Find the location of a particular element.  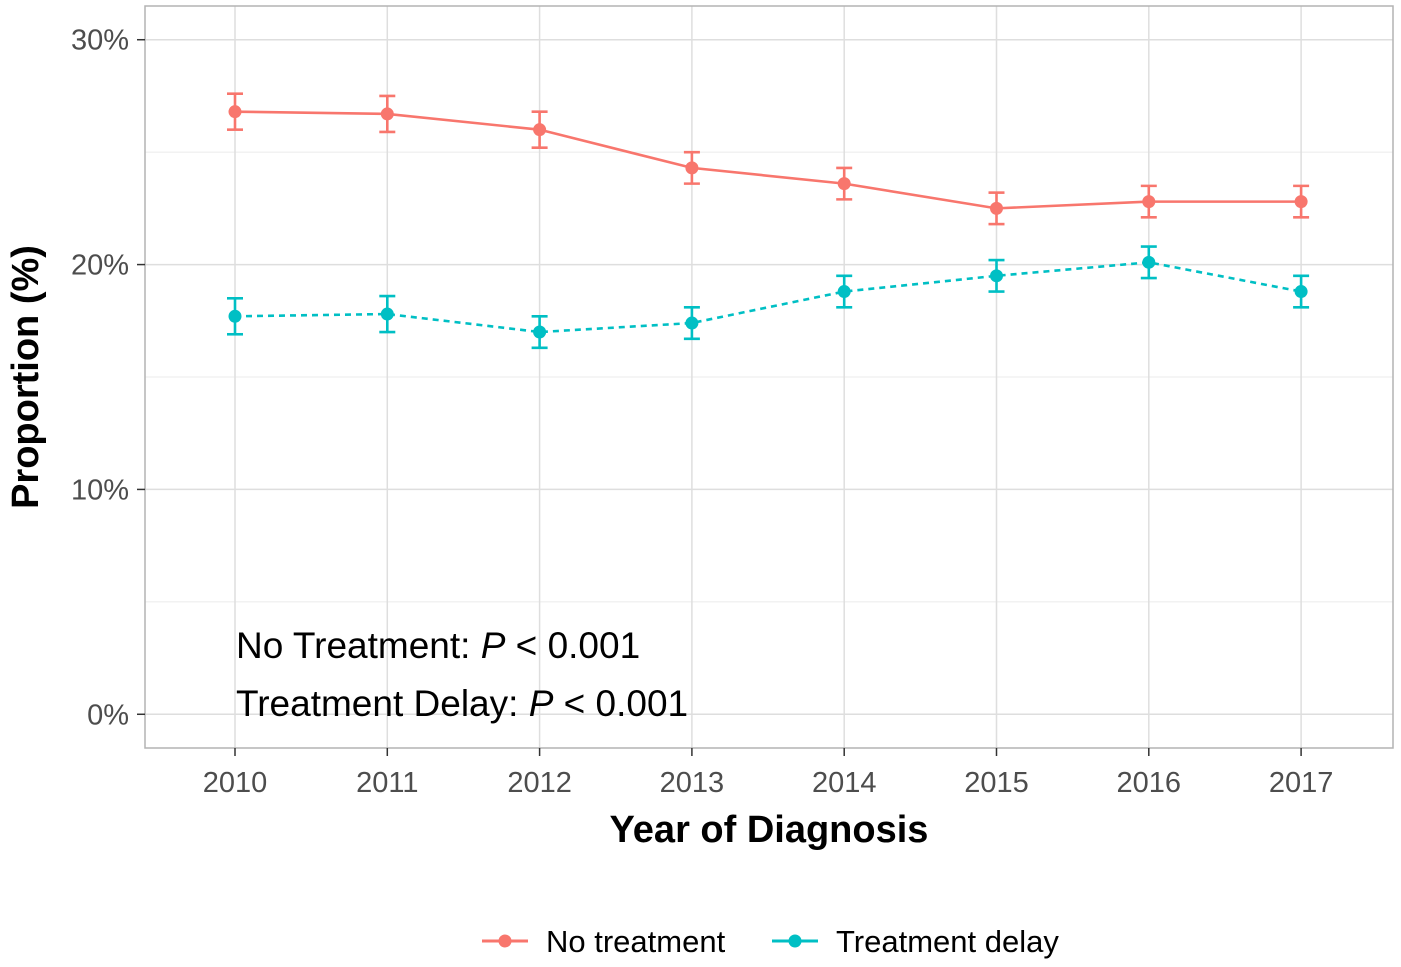

y-tick-label: 0% is located at coordinates (108, 715).